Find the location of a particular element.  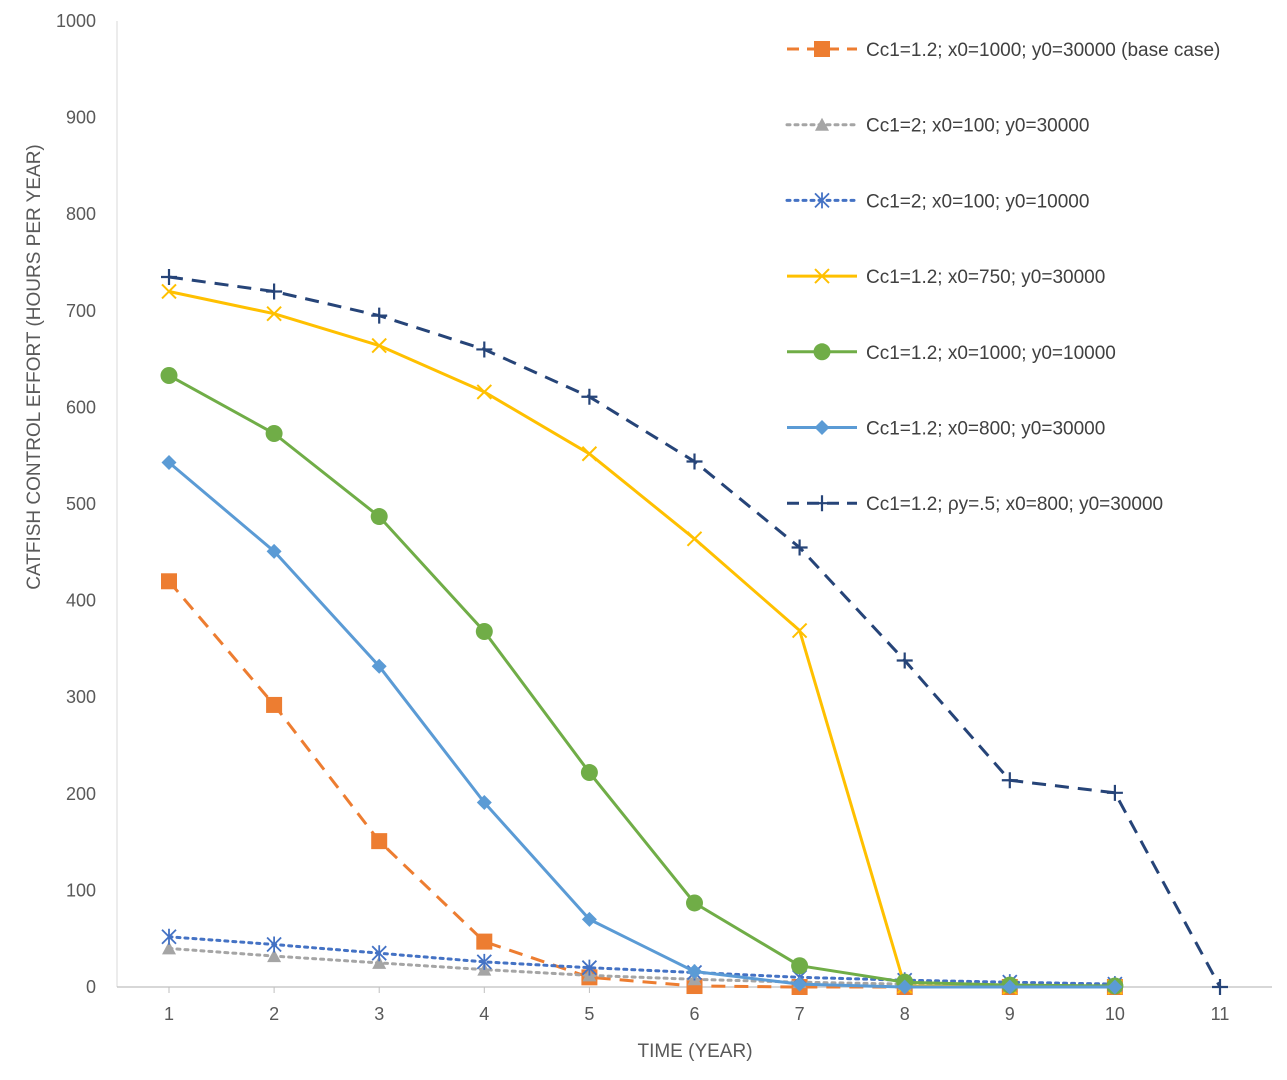

legend-label: Cc1=1.2; x0=800; y0=30000 is located at coordinates (985, 429).